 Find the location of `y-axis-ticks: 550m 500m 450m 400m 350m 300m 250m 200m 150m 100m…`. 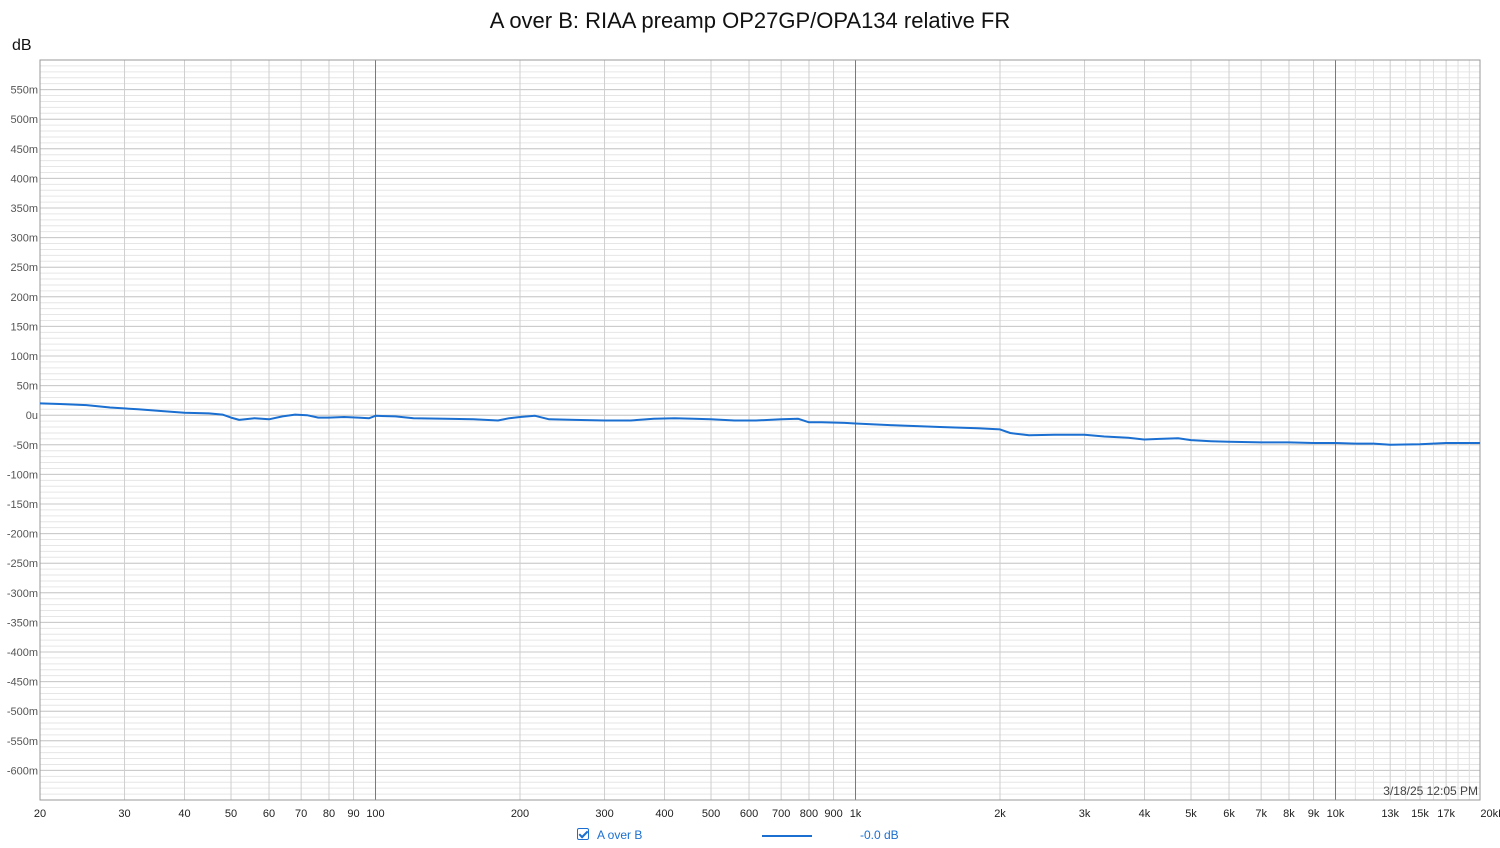

y-axis-ticks: 550m 500m 450m 400m 350m 300m 250m 200m 150m 100m… is located at coordinates (22, 431).